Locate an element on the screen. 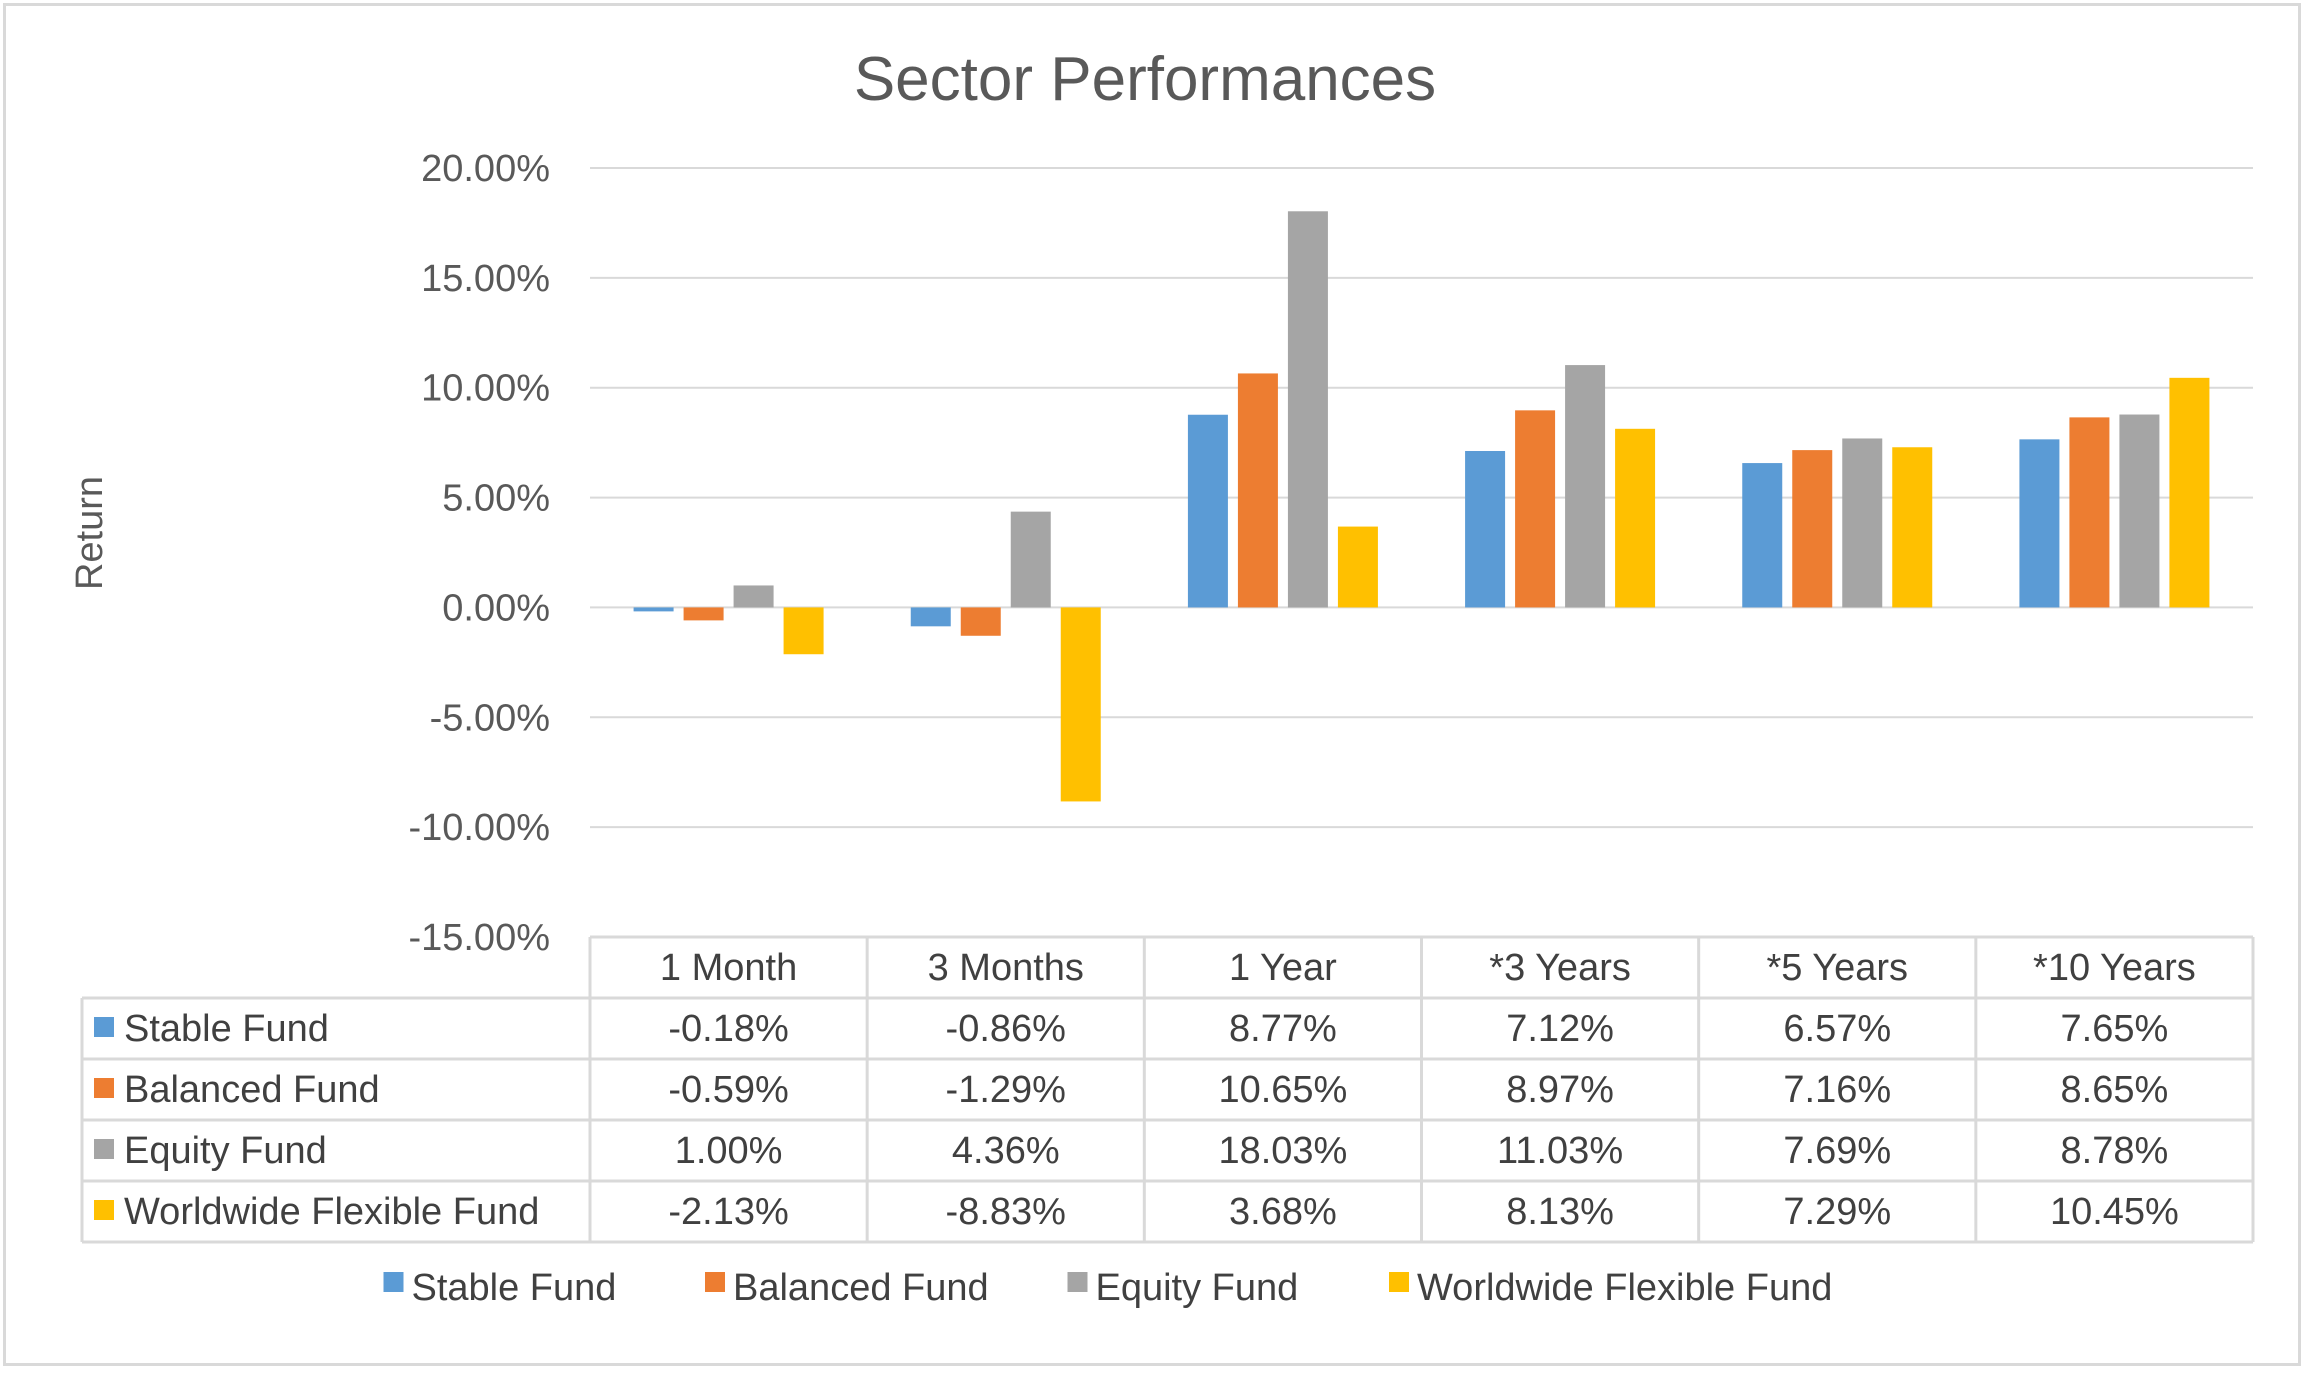  table-series-label: Stable Fund is located at coordinates (226, 1029).